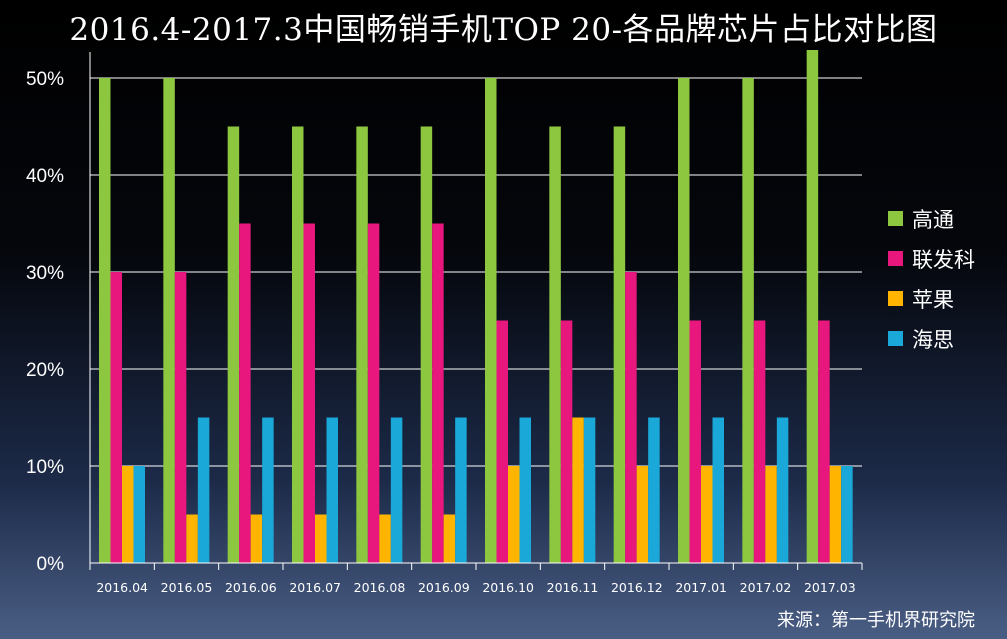 This screenshot has height=639, width=1007. Describe the element at coordinates (830, 587) in the screenshot. I see `x-tick-label: 2017.03` at that location.